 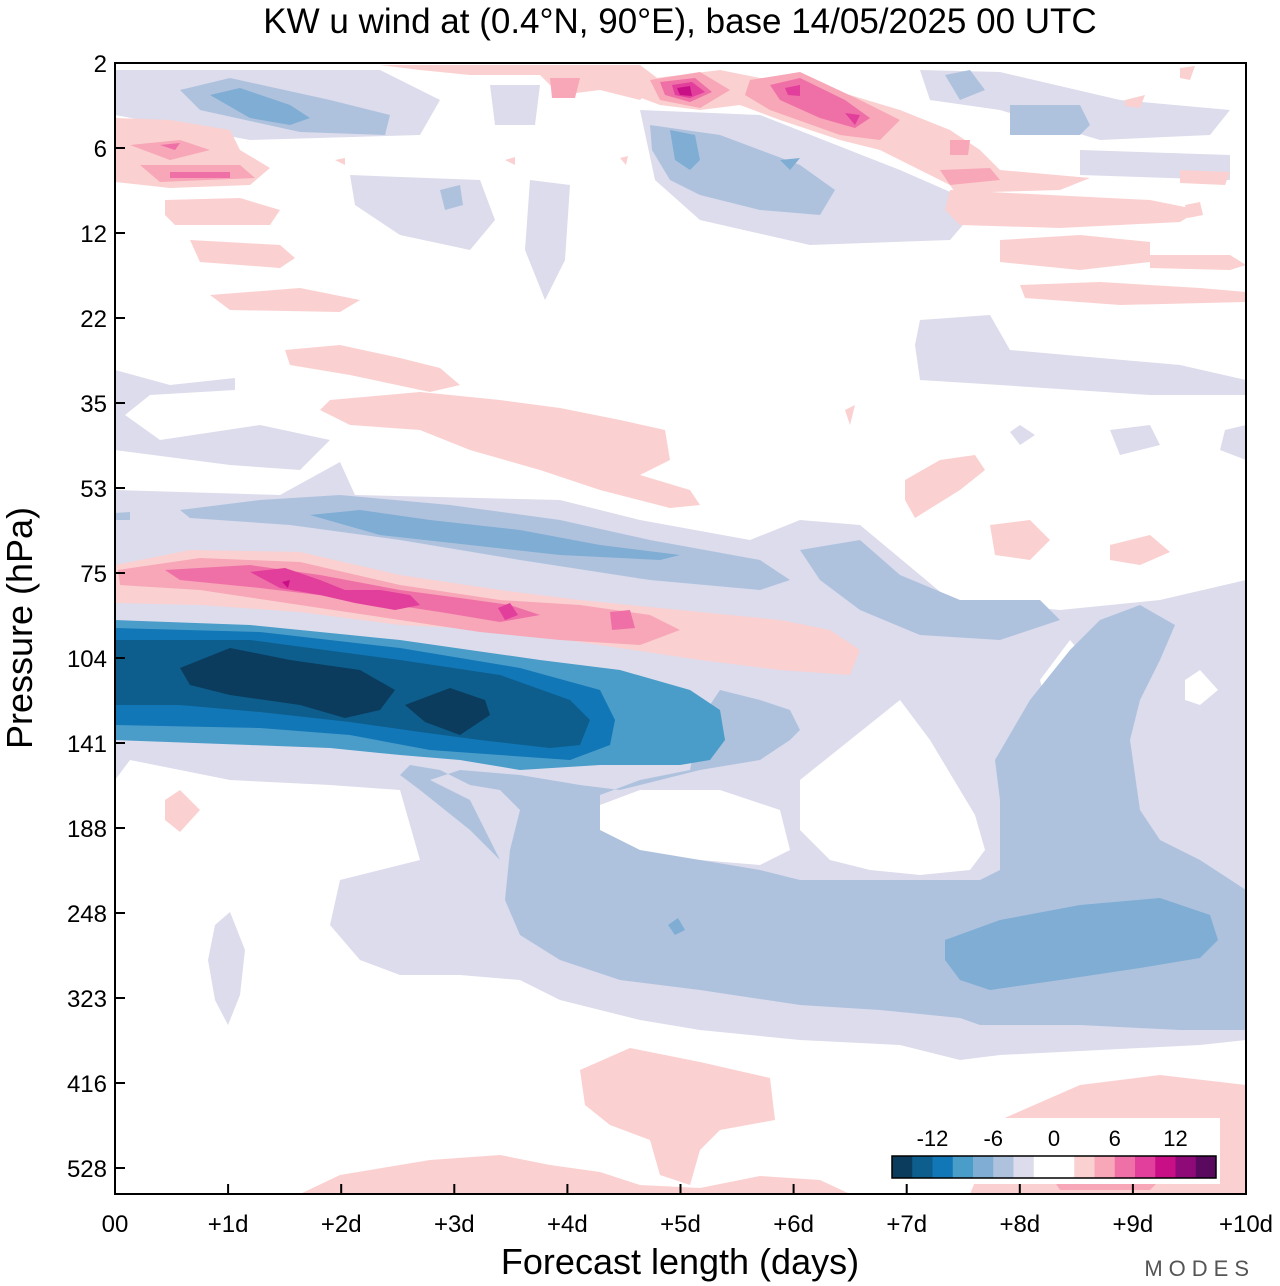 What do you see at coordinates (87, 829) in the screenshot?
I see `y-tick-label: 188` at bounding box center [87, 829].